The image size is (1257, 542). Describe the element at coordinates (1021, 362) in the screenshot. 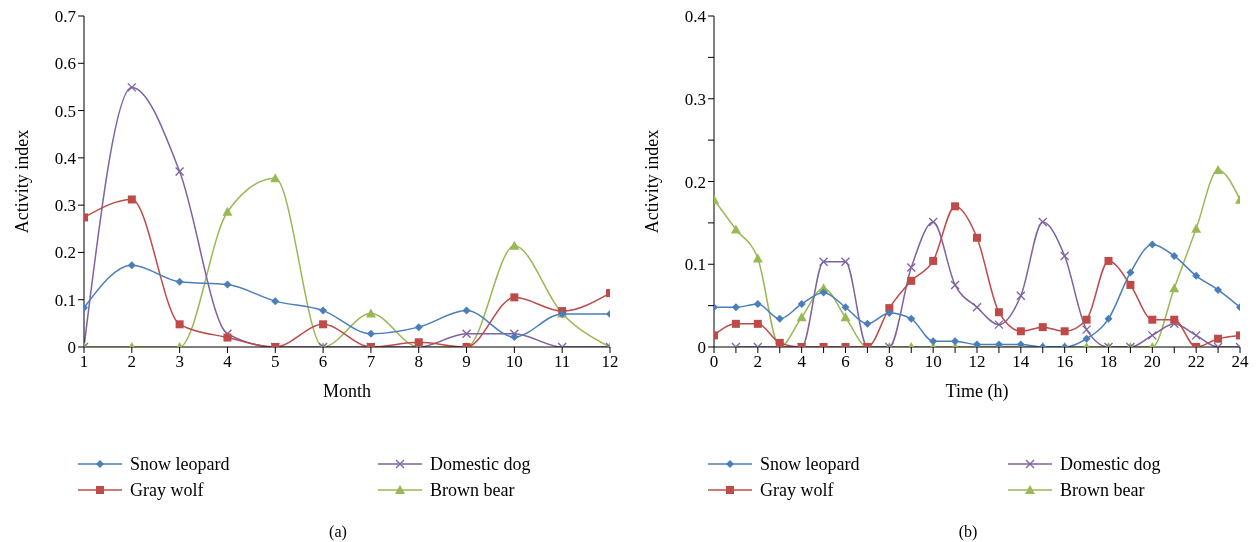

I see `x-tick-label: 14` at that location.